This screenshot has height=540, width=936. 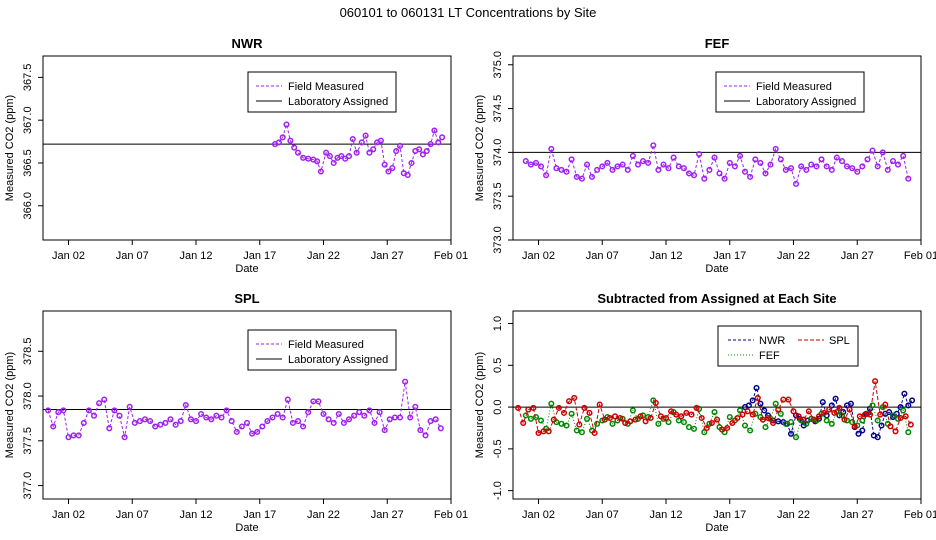 What do you see at coordinates (498, 240) in the screenshot?
I see `y-tick-label: 373.0` at bounding box center [498, 240].